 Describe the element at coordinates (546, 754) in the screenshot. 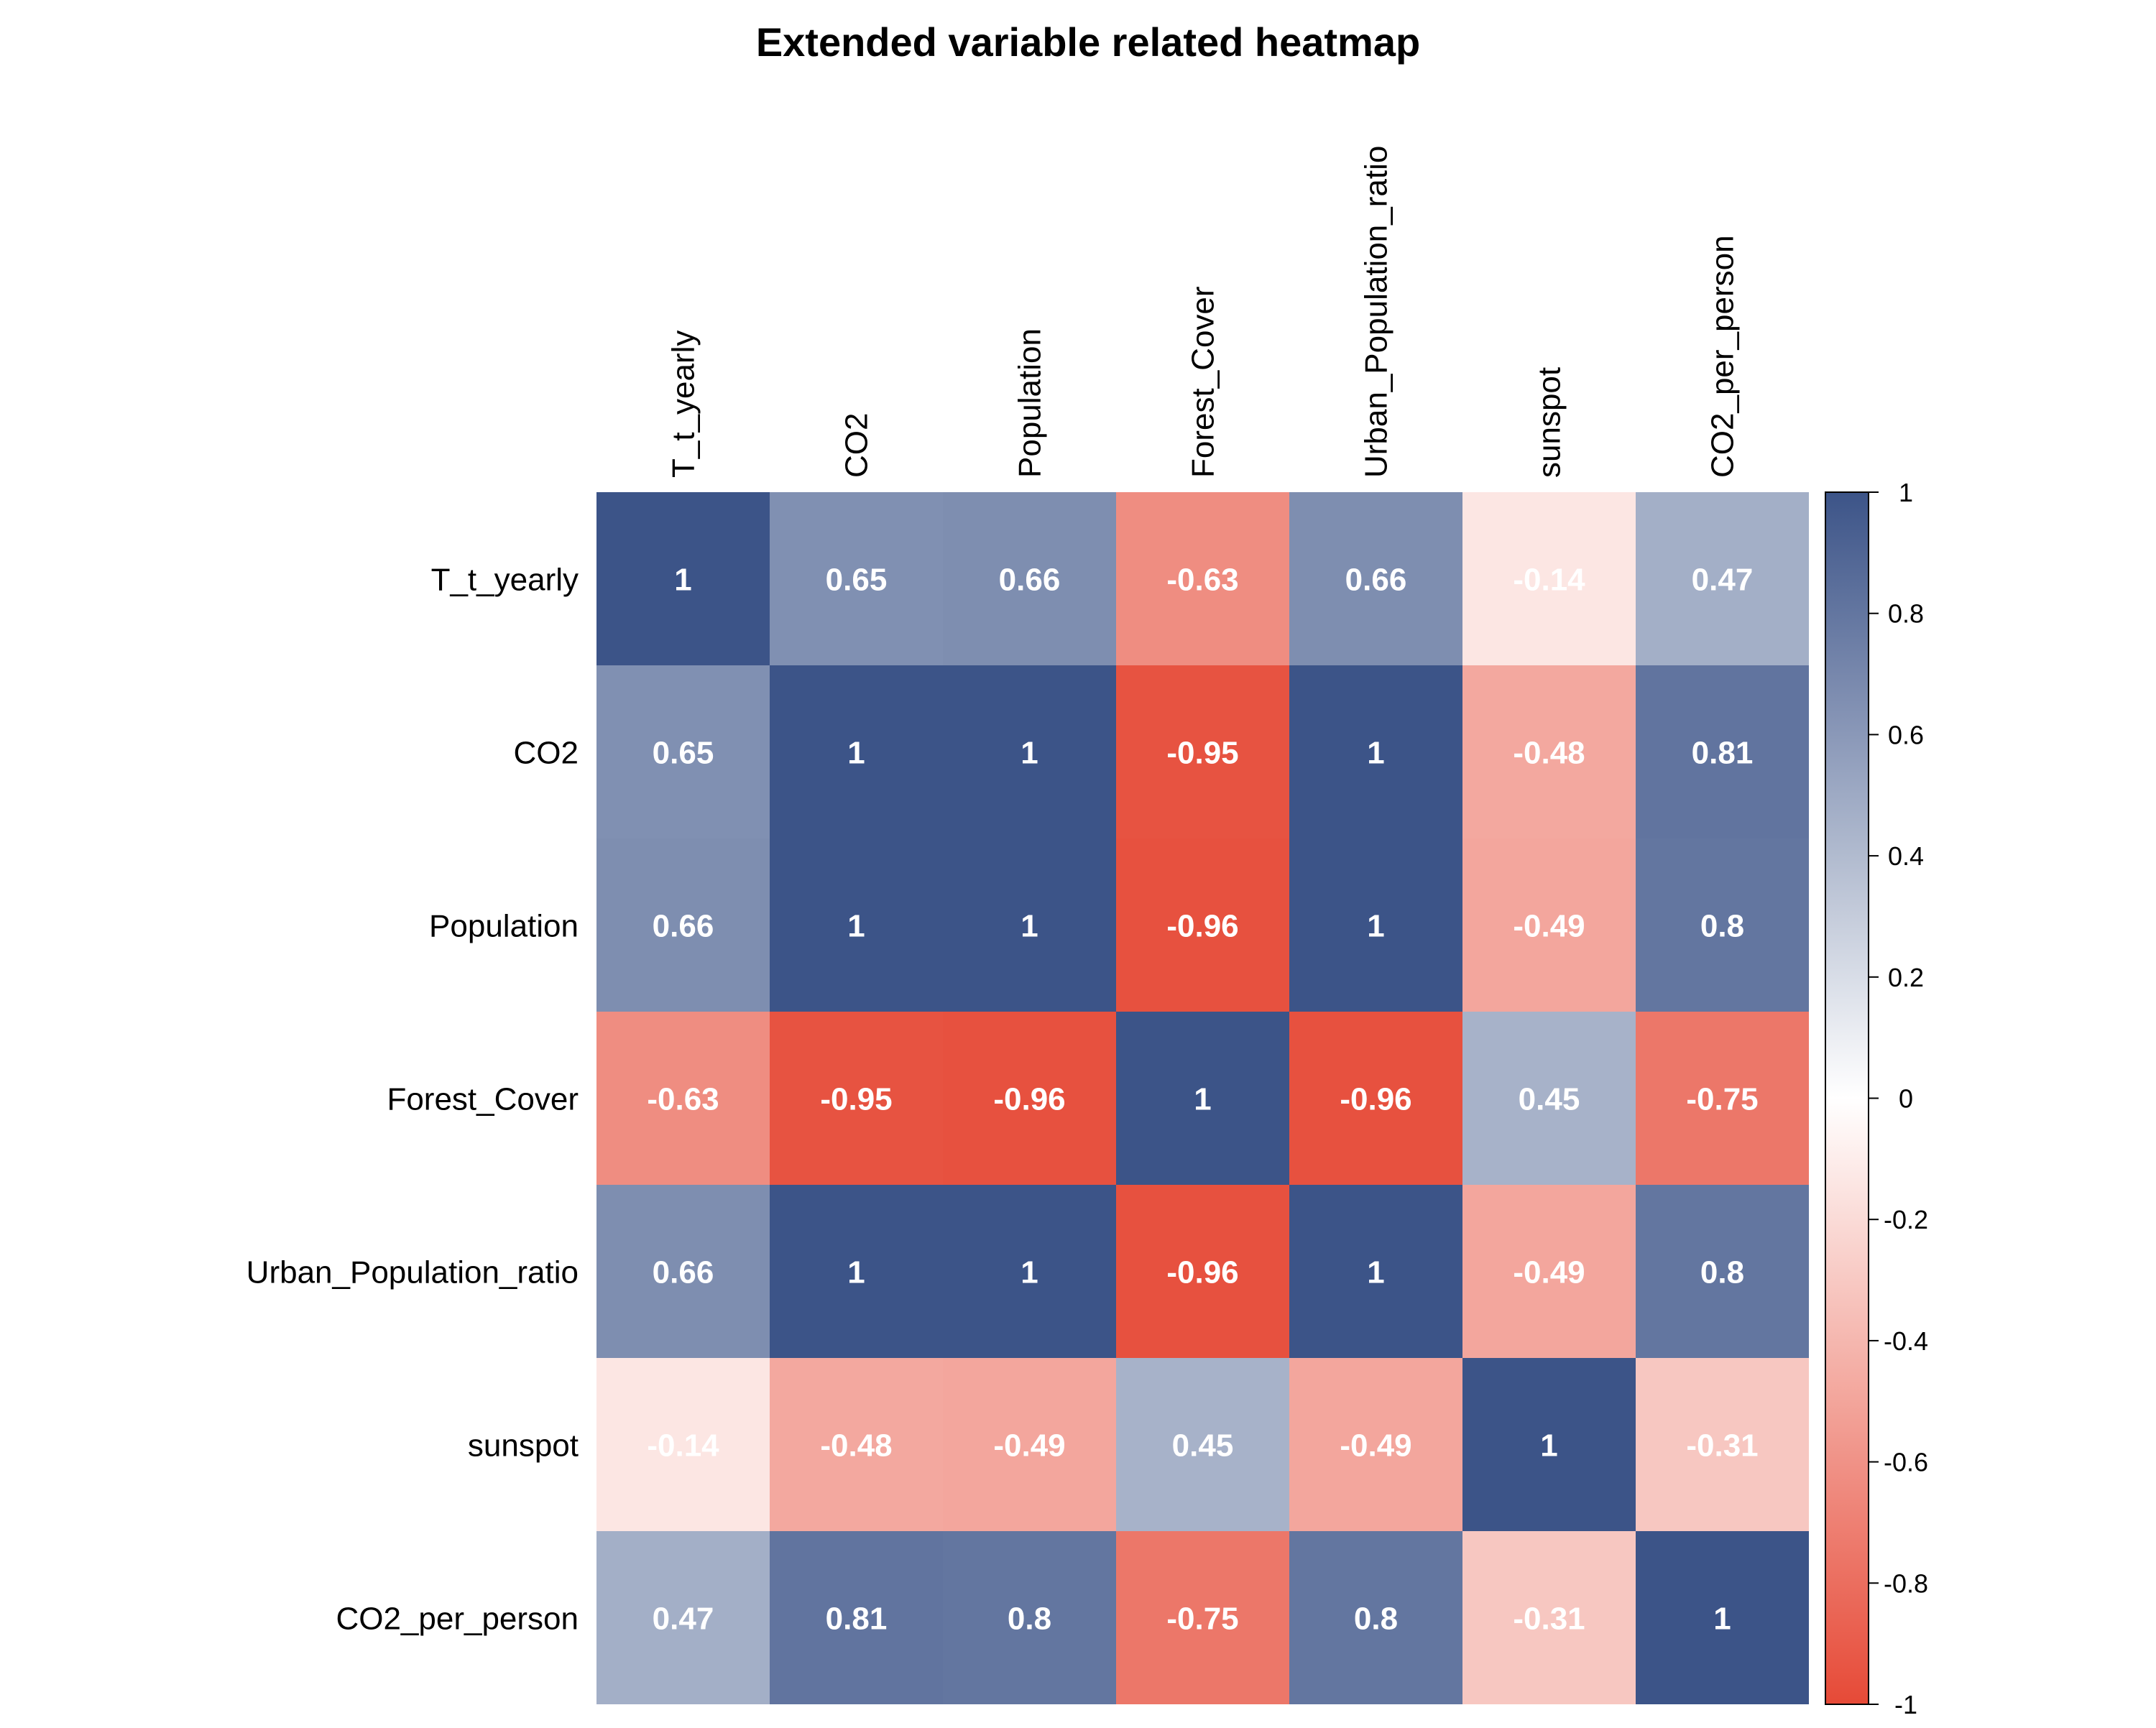

I see `row-label: CO2` at that location.